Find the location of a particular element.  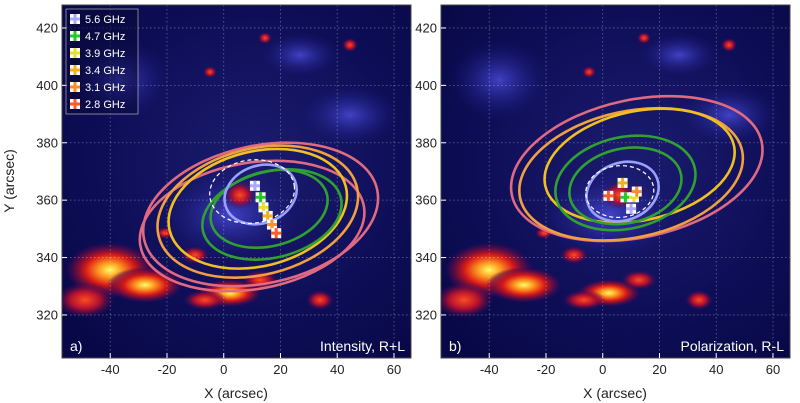

panel-a-tag: a) is located at coordinates (76, 346).